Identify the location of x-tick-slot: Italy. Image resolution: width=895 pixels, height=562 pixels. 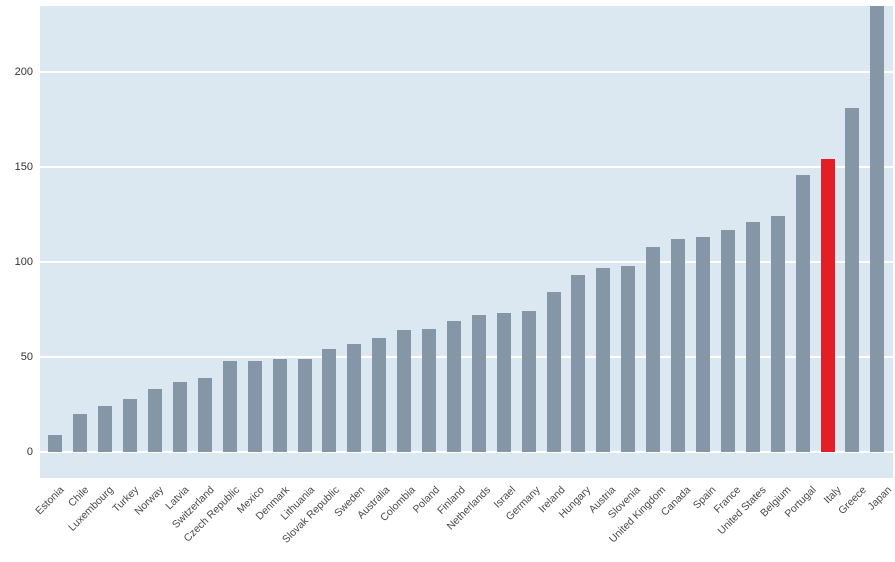
(831, 521).